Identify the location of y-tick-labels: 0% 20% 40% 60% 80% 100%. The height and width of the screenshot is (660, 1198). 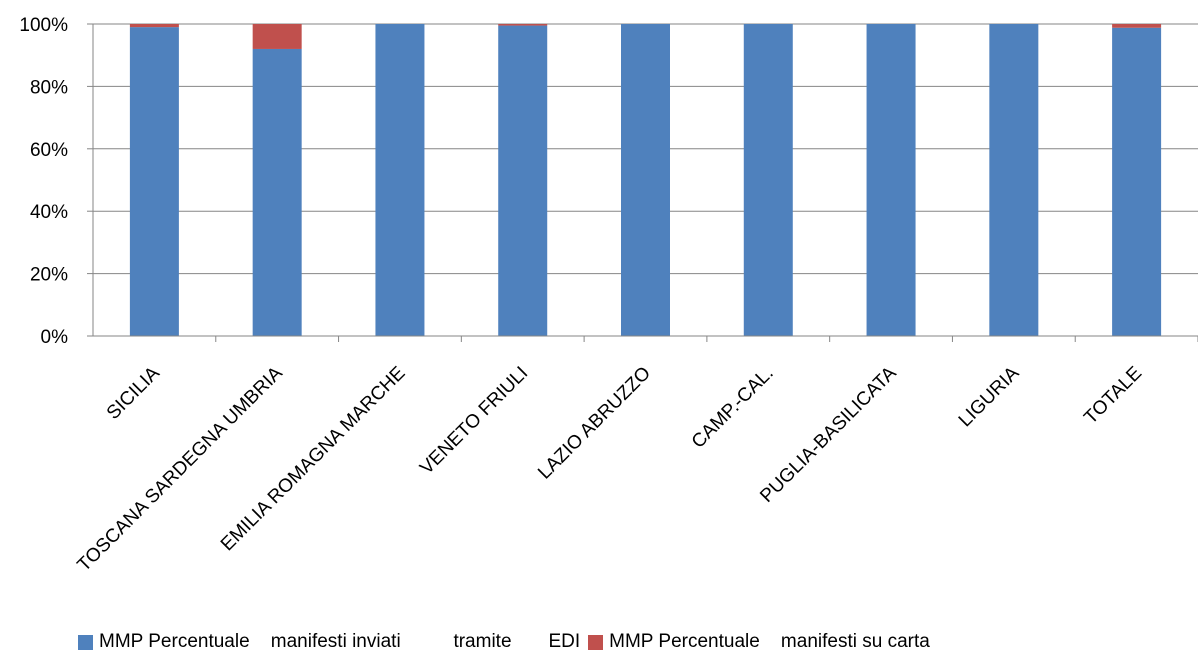
(43, 181).